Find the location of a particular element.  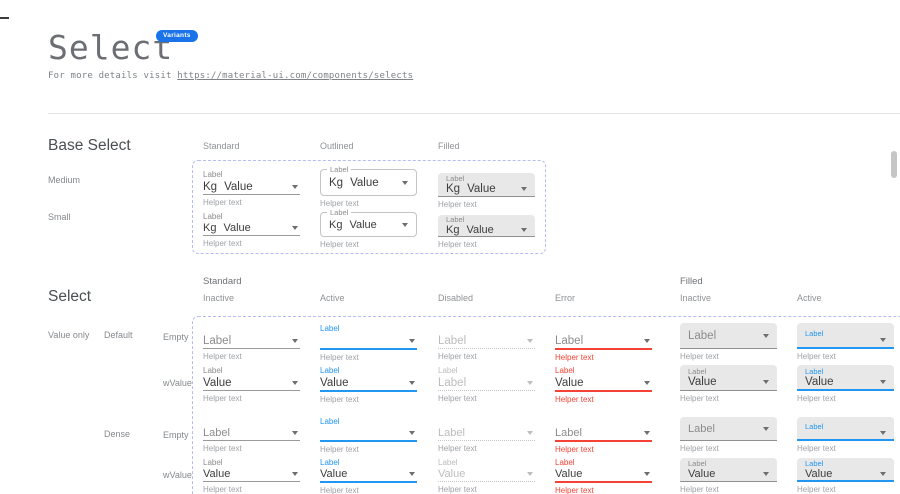

standard-select-error-dense-wvalue: Label Value Helper text is located at coordinates (603, 475).